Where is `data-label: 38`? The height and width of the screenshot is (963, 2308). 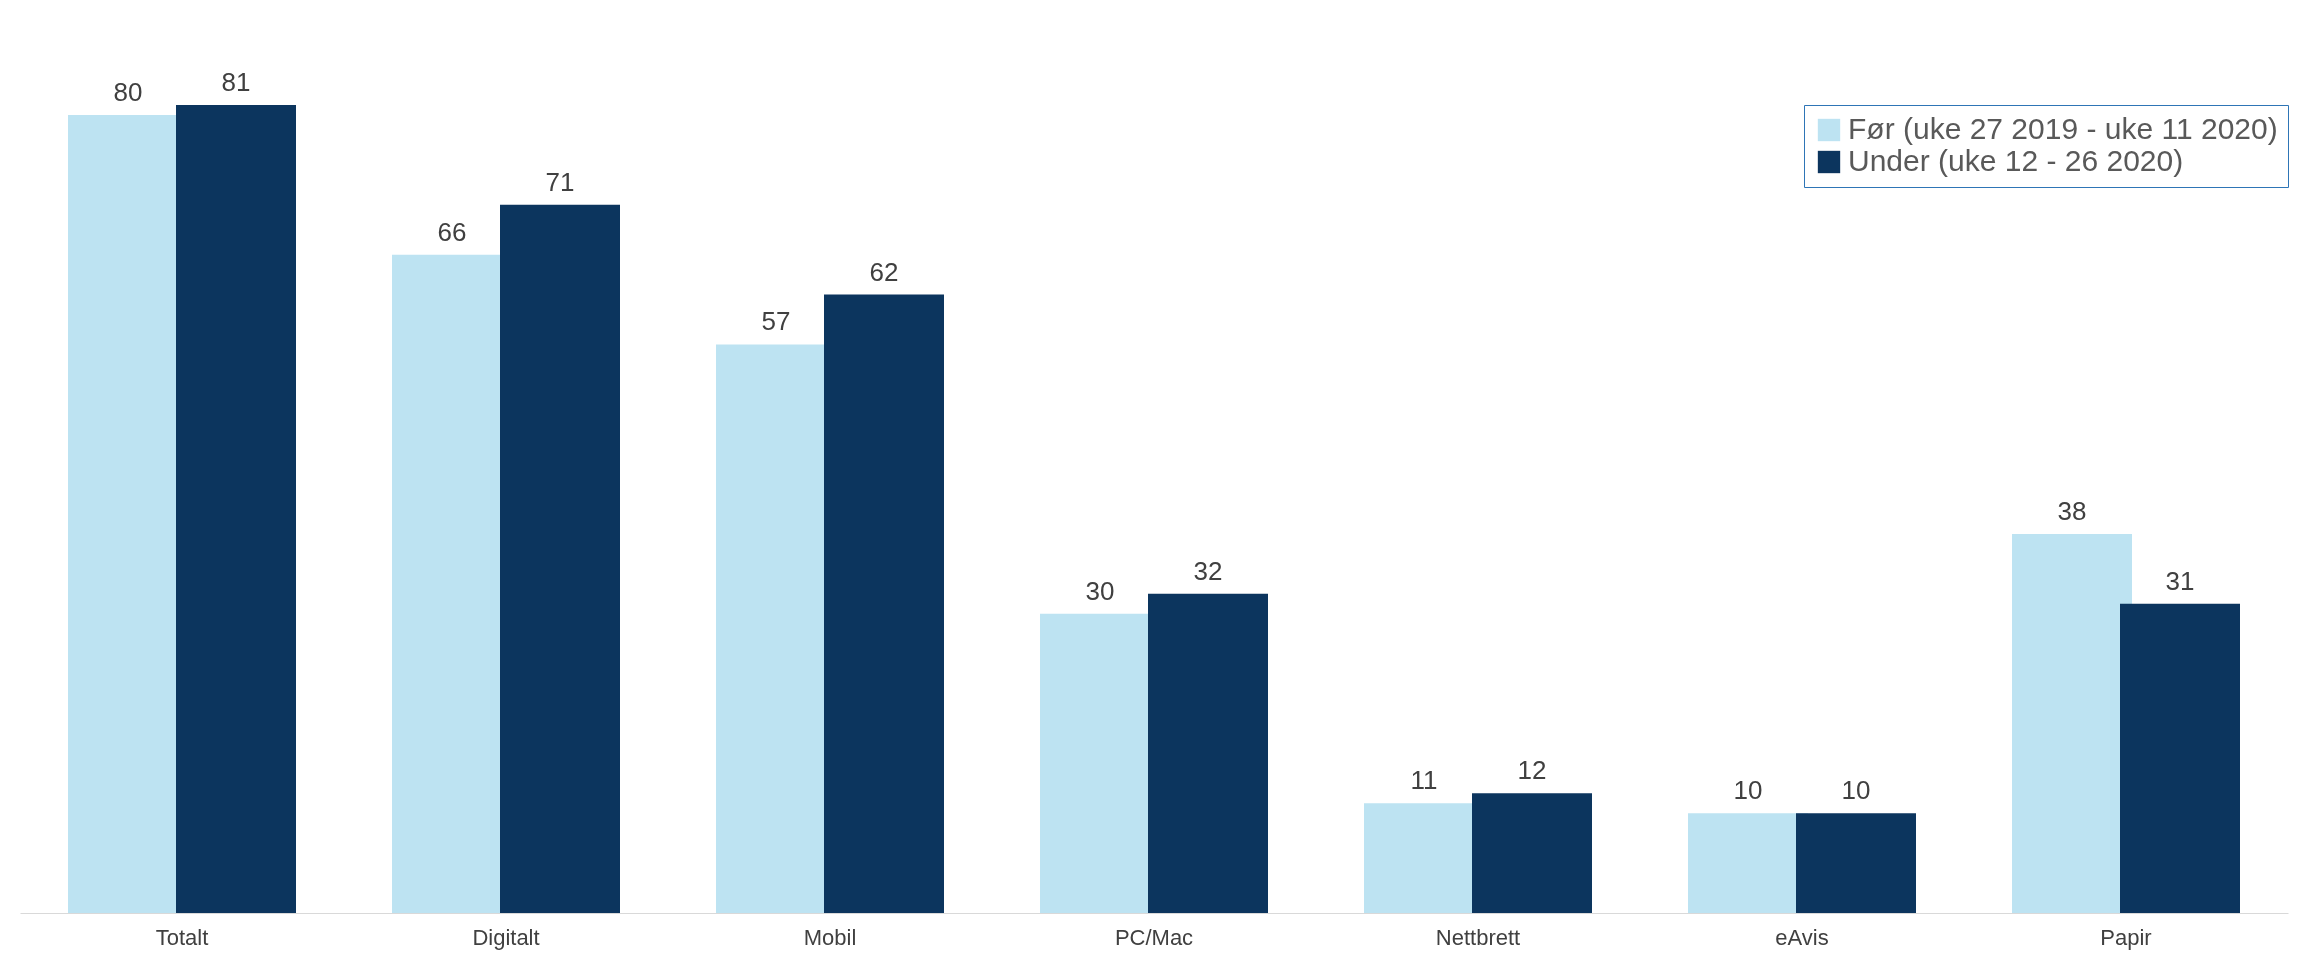
data-label: 38 is located at coordinates (2072, 510).